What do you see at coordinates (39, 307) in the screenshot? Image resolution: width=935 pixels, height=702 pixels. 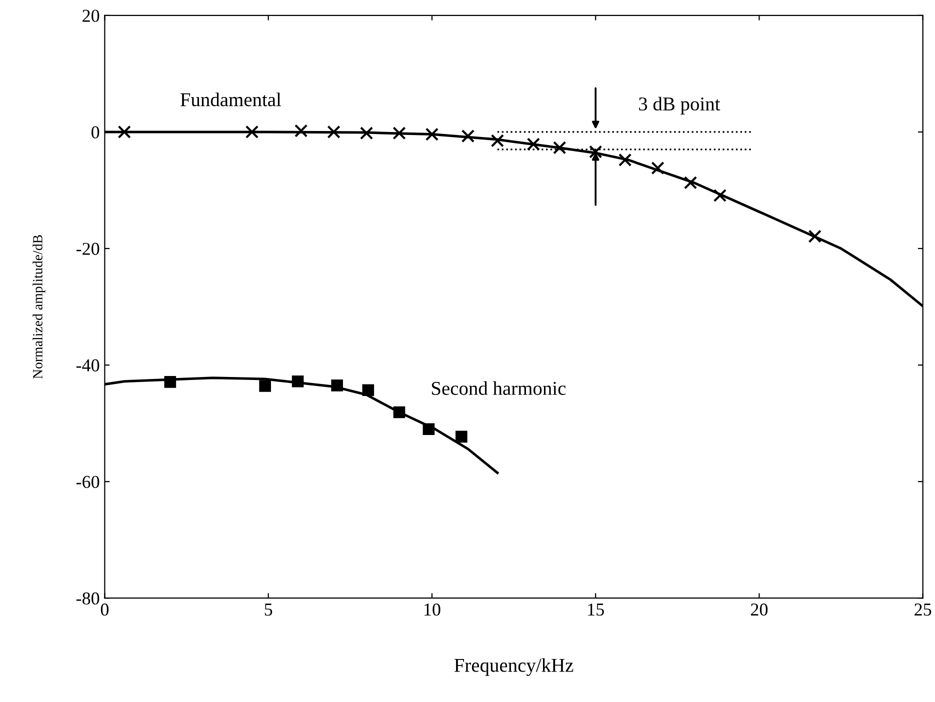 I see `y-axis-title: Normalized amplitude/dB` at bounding box center [39, 307].